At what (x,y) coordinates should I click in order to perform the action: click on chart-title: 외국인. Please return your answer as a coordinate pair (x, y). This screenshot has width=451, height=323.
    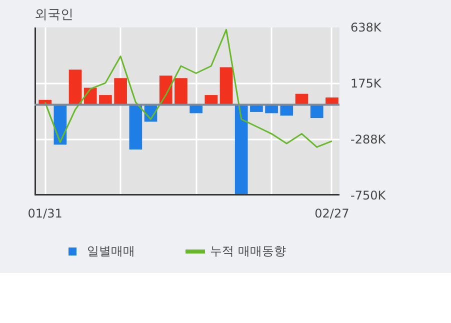
    Looking at the image, I should click on (54, 15).